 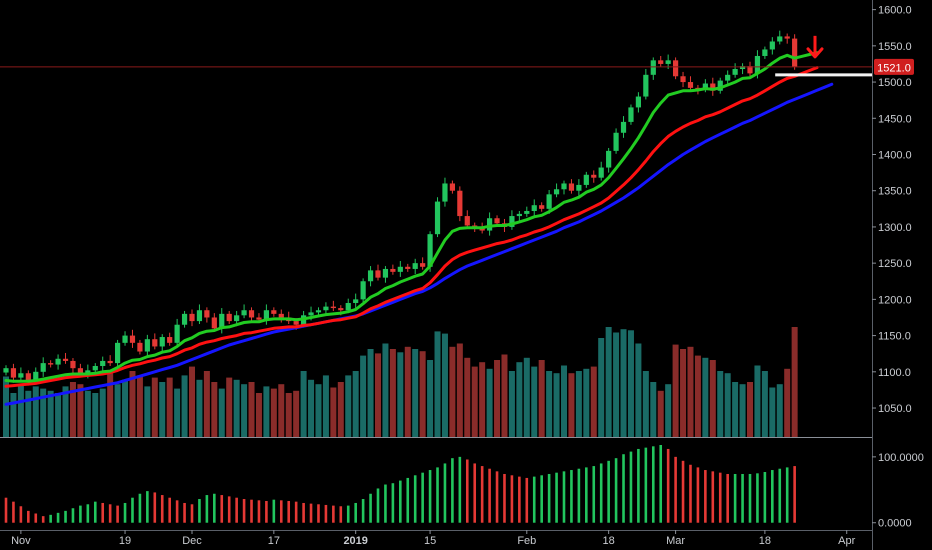 What do you see at coordinates (609, 541) in the screenshot?
I see `time-tick-label: 18` at bounding box center [609, 541].